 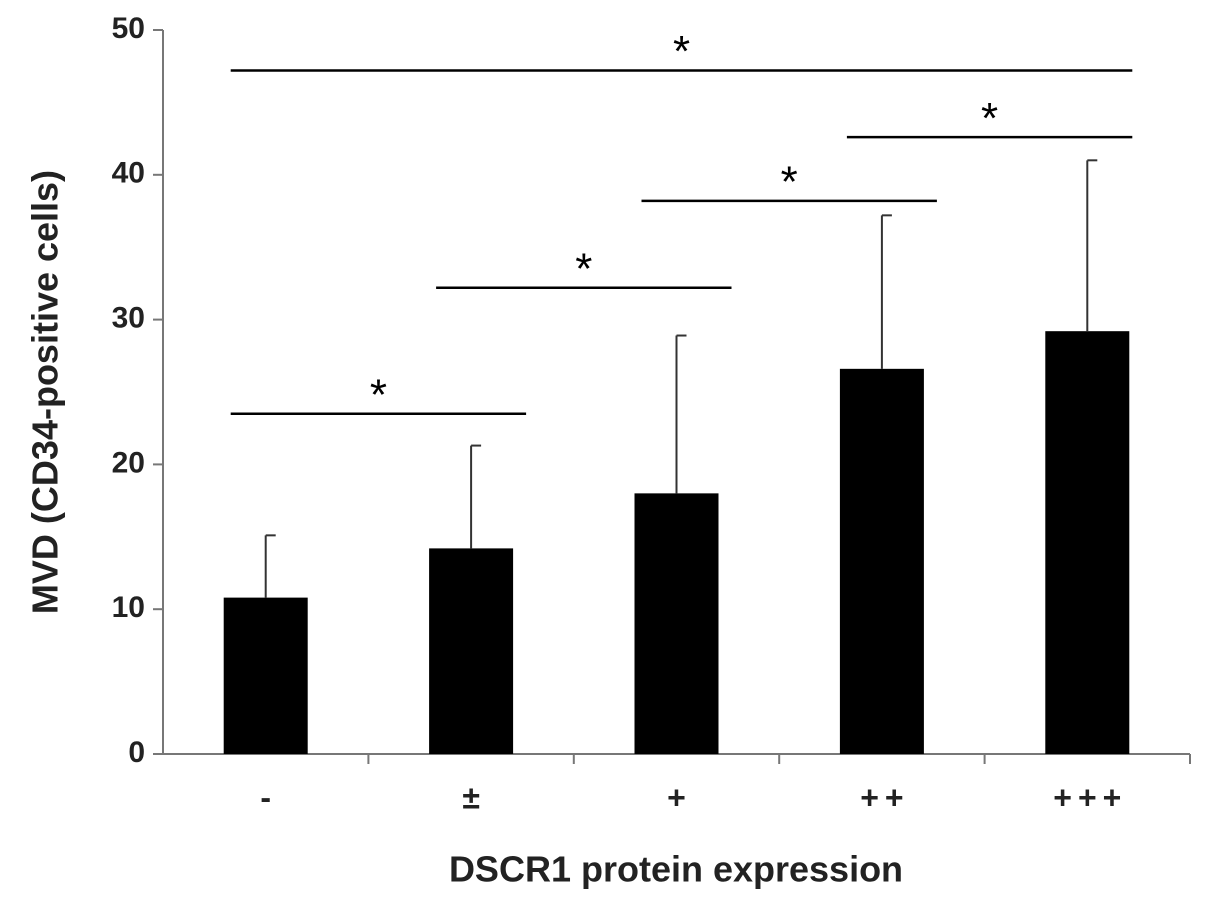 What do you see at coordinates (268, 797) in the screenshot?
I see `x-tick-label: -` at bounding box center [268, 797].